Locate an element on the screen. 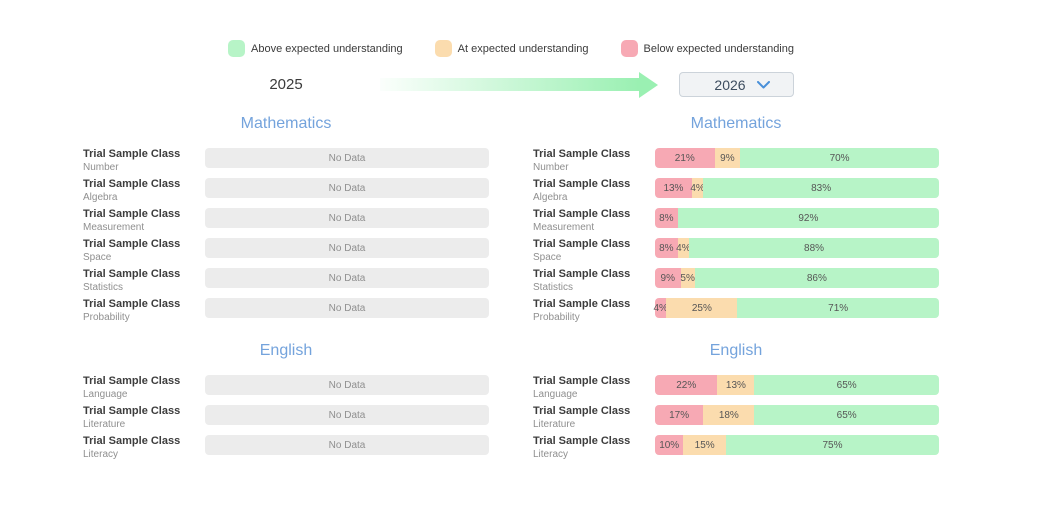  stacked-bar: 4% 25% 71% is located at coordinates (796, 308).